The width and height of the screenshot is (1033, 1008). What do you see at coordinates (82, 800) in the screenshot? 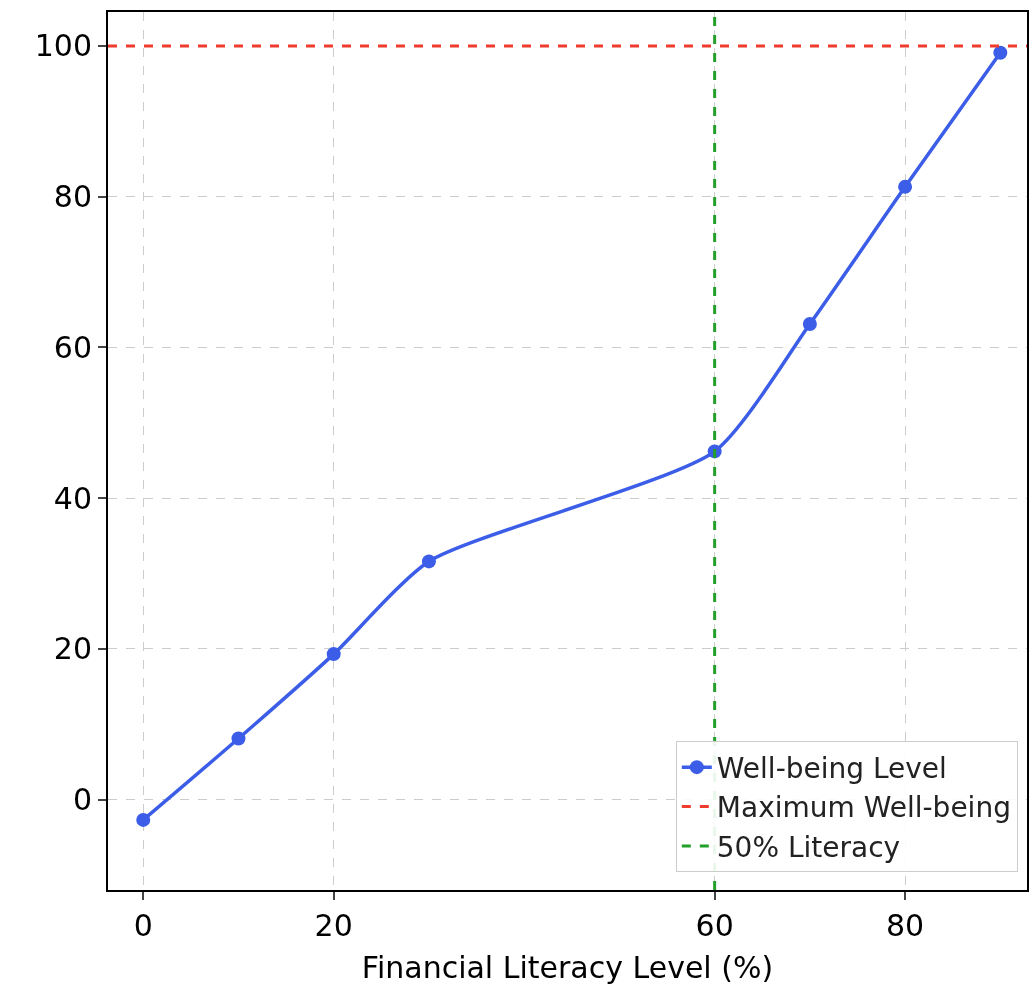
I see `y-tick-label: 0` at bounding box center [82, 800].